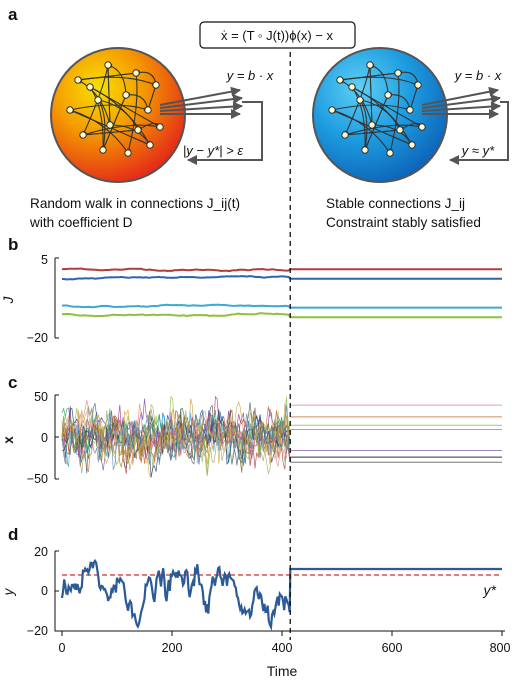 Image resolution: width=516 pixels, height=685 pixels. I want to click on left-readout-arrows, so click(201, 102).